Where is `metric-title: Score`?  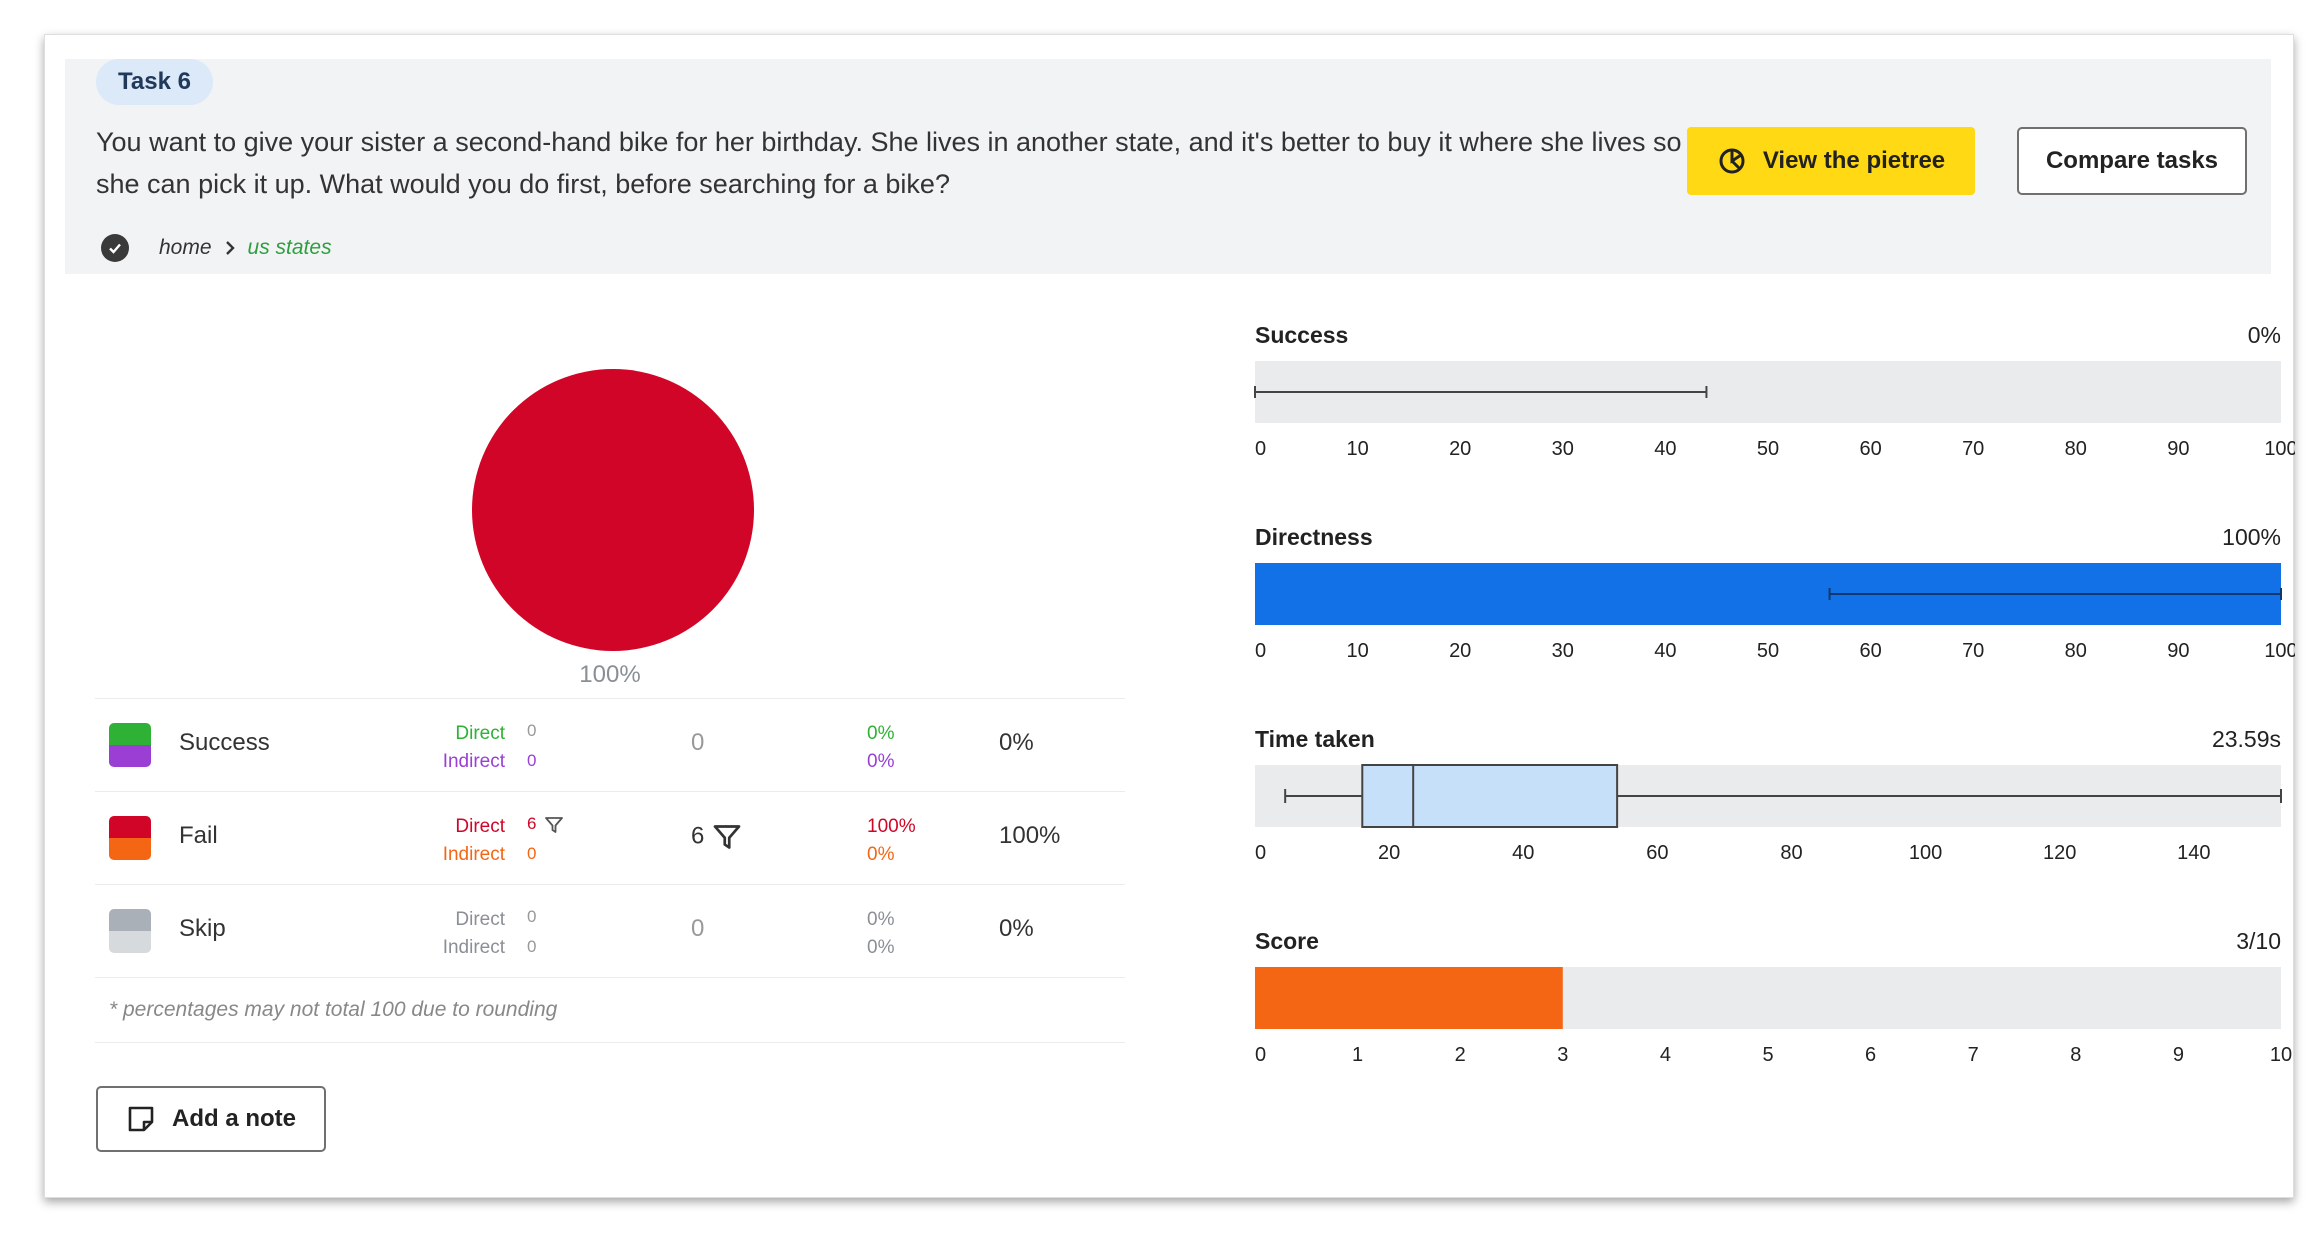 metric-title: Score is located at coordinates (1287, 941).